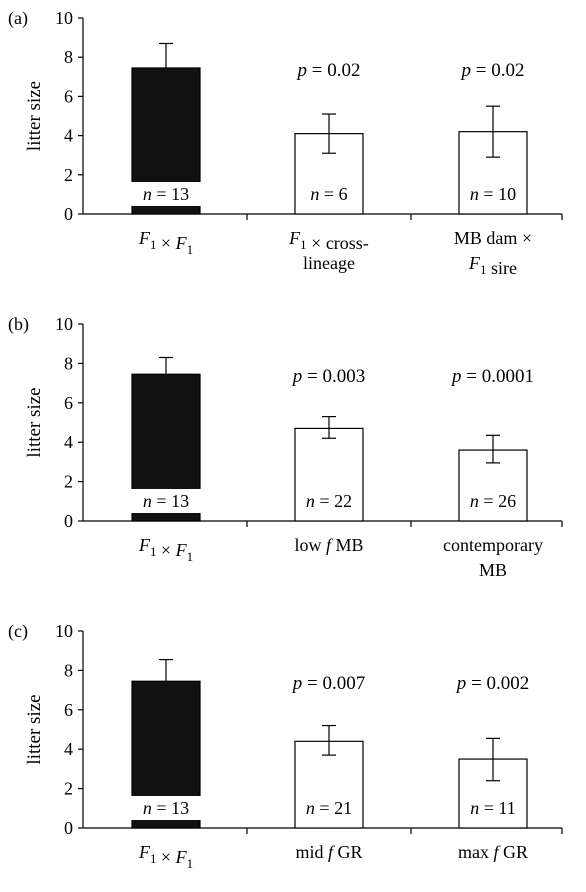  What do you see at coordinates (328, 683) in the screenshot?
I see `p-value-label: p = 0.007` at bounding box center [328, 683].